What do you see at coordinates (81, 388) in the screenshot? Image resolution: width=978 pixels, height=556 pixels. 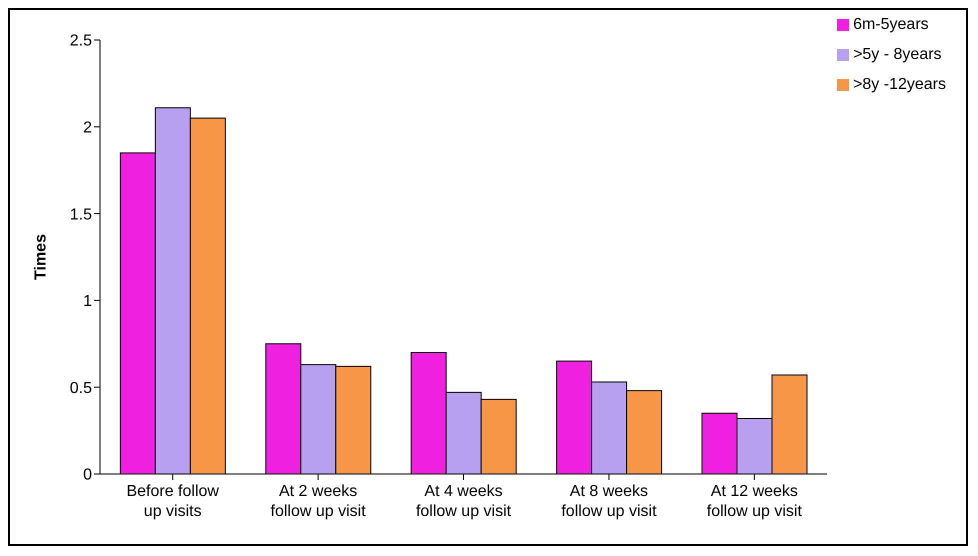 I see `y-tick-label: 0.5` at bounding box center [81, 388].